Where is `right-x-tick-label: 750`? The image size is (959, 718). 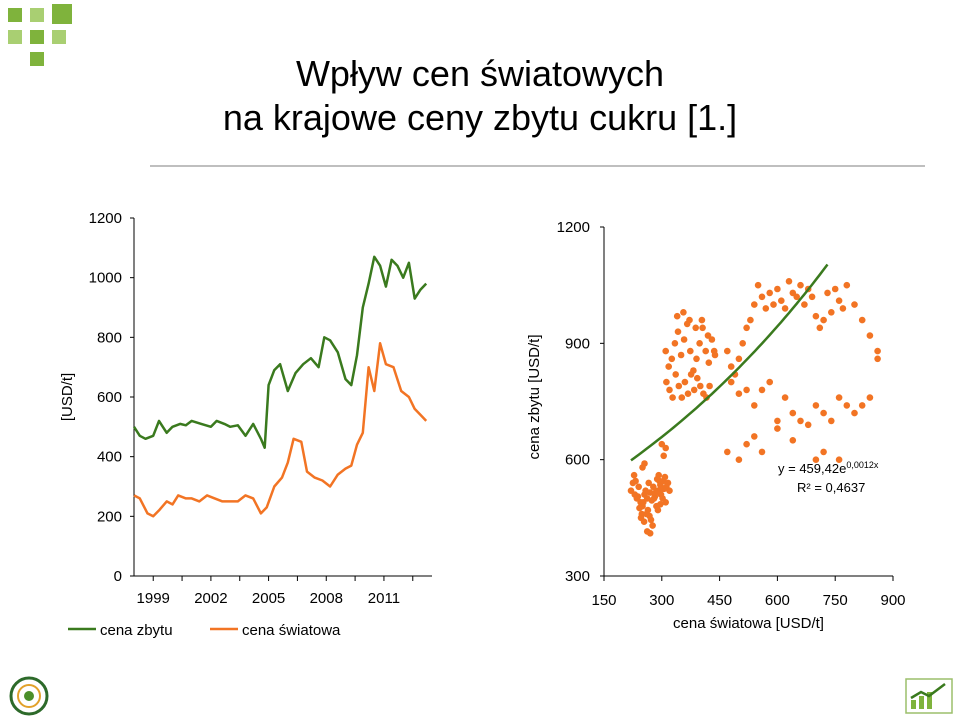 right-x-tick-label: 750 is located at coordinates (835, 600).